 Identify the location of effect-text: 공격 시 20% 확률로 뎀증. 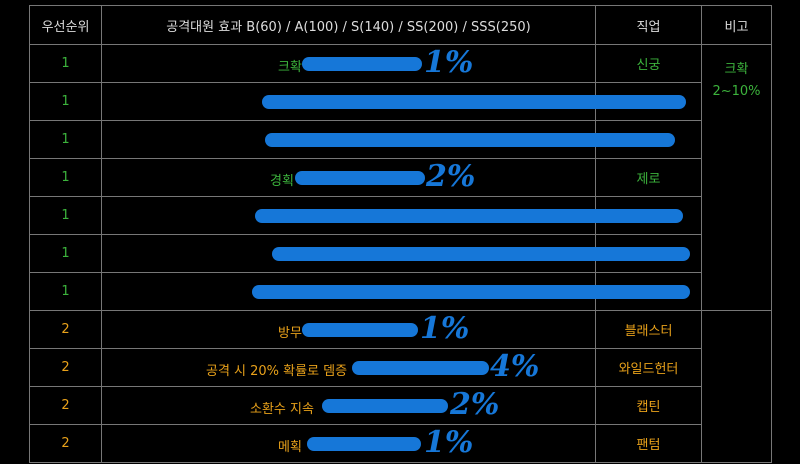
(277, 371).